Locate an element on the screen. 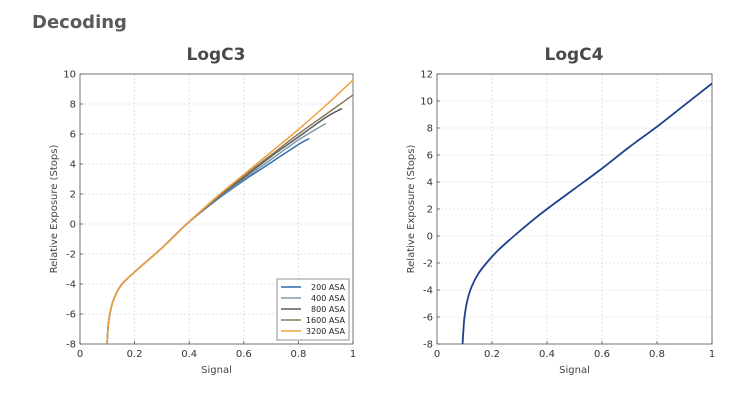 This screenshot has width=740, height=409. legend-box is located at coordinates (313, 309).